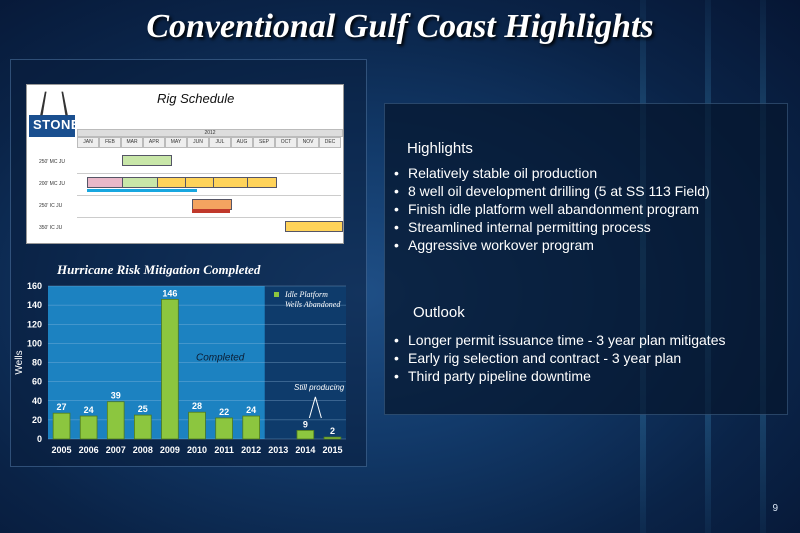  What do you see at coordinates (332, 450) in the screenshot?
I see `x-tick-label: 2015` at bounding box center [332, 450].